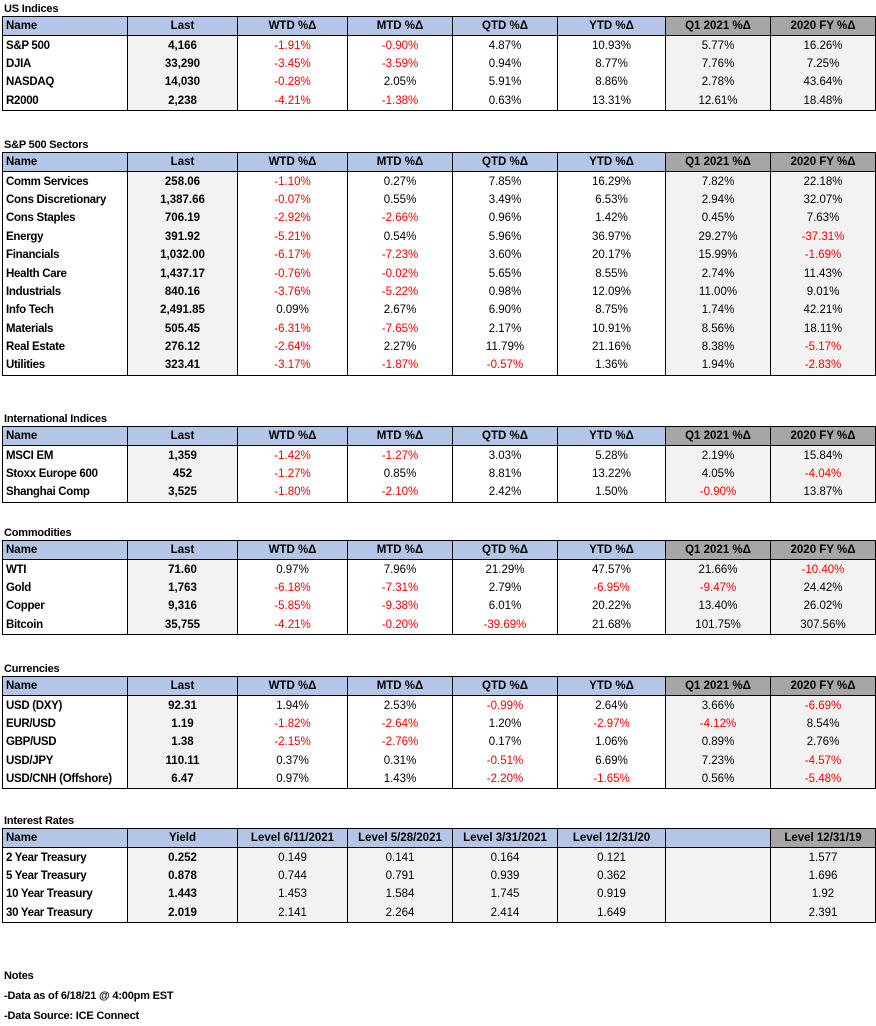 This screenshot has height=1026, width=876. I want to click on cell-value: 6.01%, so click(505, 606).